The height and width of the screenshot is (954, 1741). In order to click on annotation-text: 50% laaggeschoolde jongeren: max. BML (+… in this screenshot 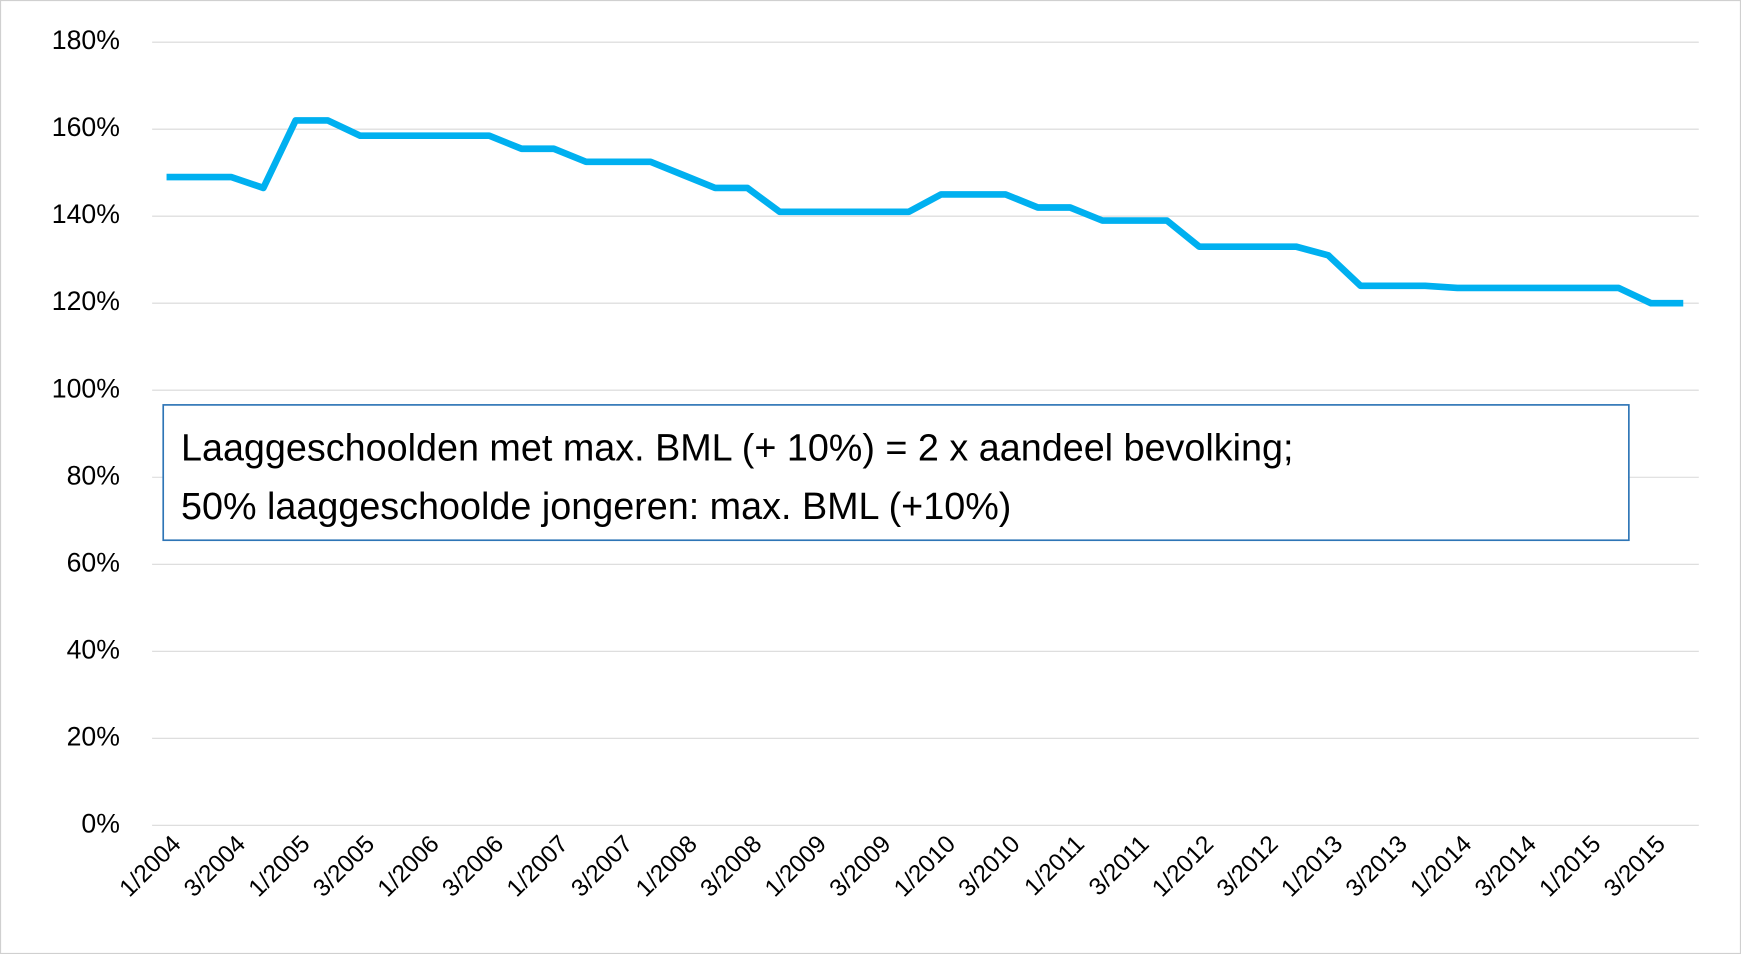, I will do `click(596, 506)`.